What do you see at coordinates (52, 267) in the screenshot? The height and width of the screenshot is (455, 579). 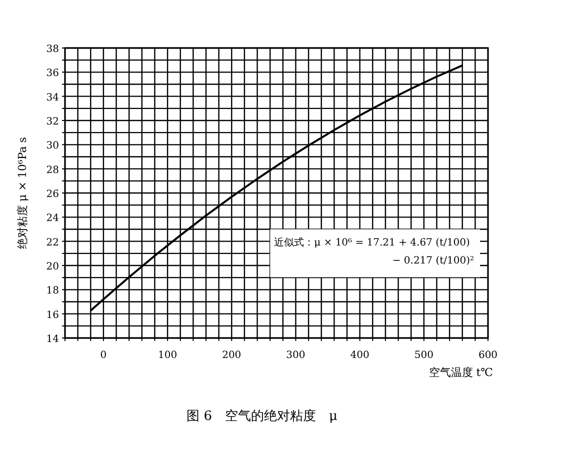 I see `y-tick-label: 20` at bounding box center [52, 267].